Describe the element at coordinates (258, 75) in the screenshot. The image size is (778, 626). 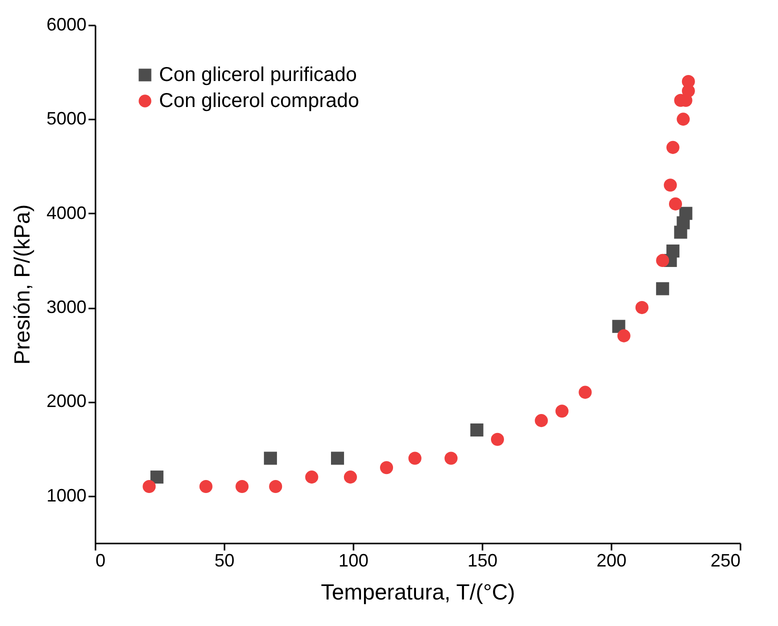
I see `legend-label: Con glicerol purificado` at that location.